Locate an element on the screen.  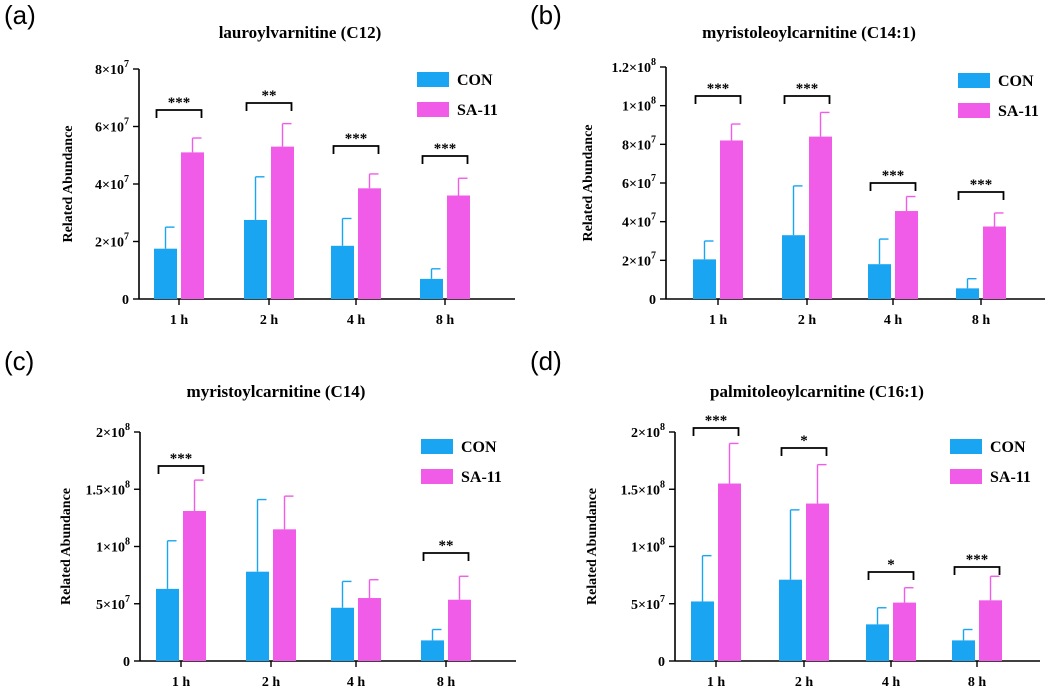
significance-label-a-2: *** is located at coordinates (356, 139).